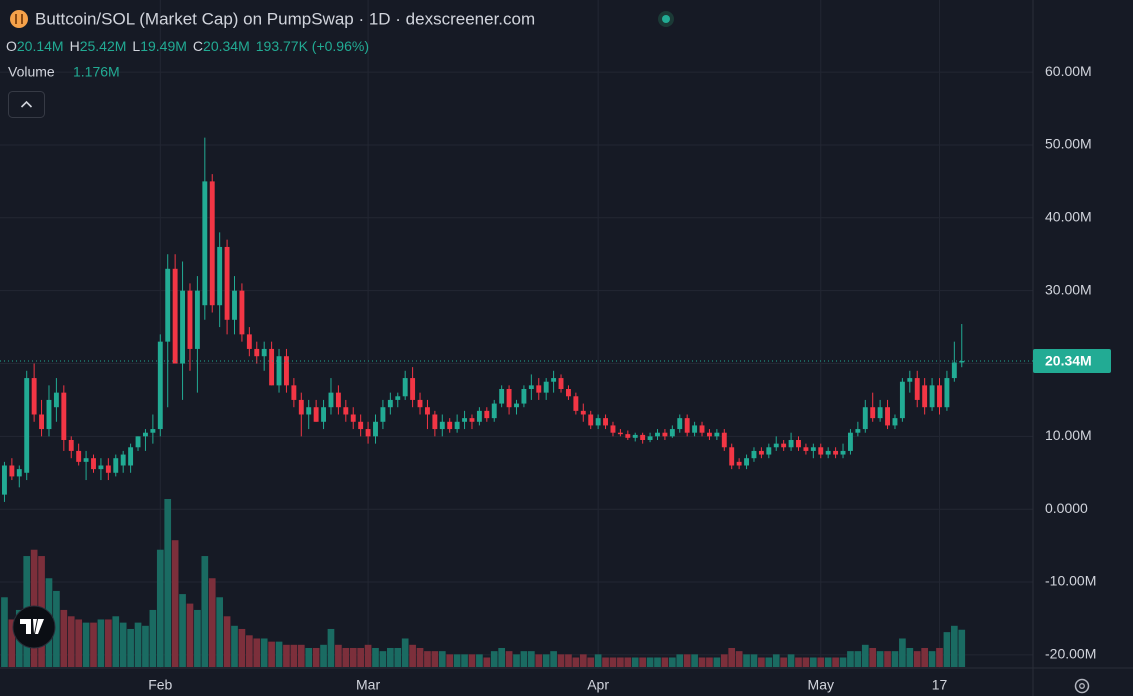  What do you see at coordinates (1068, 144) in the screenshot?
I see `y-tick-label: 50.00M` at bounding box center [1068, 144].